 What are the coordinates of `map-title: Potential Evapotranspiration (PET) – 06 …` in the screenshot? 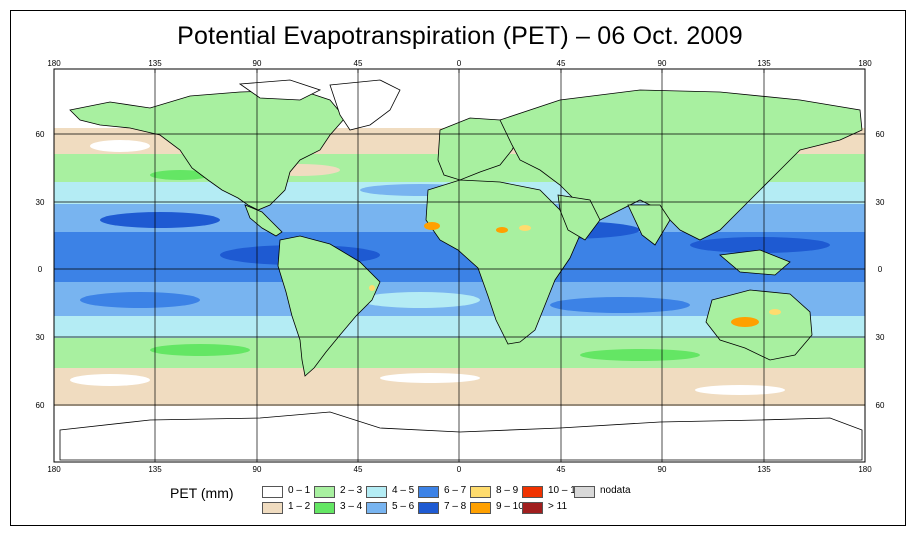 It's located at (460, 36).